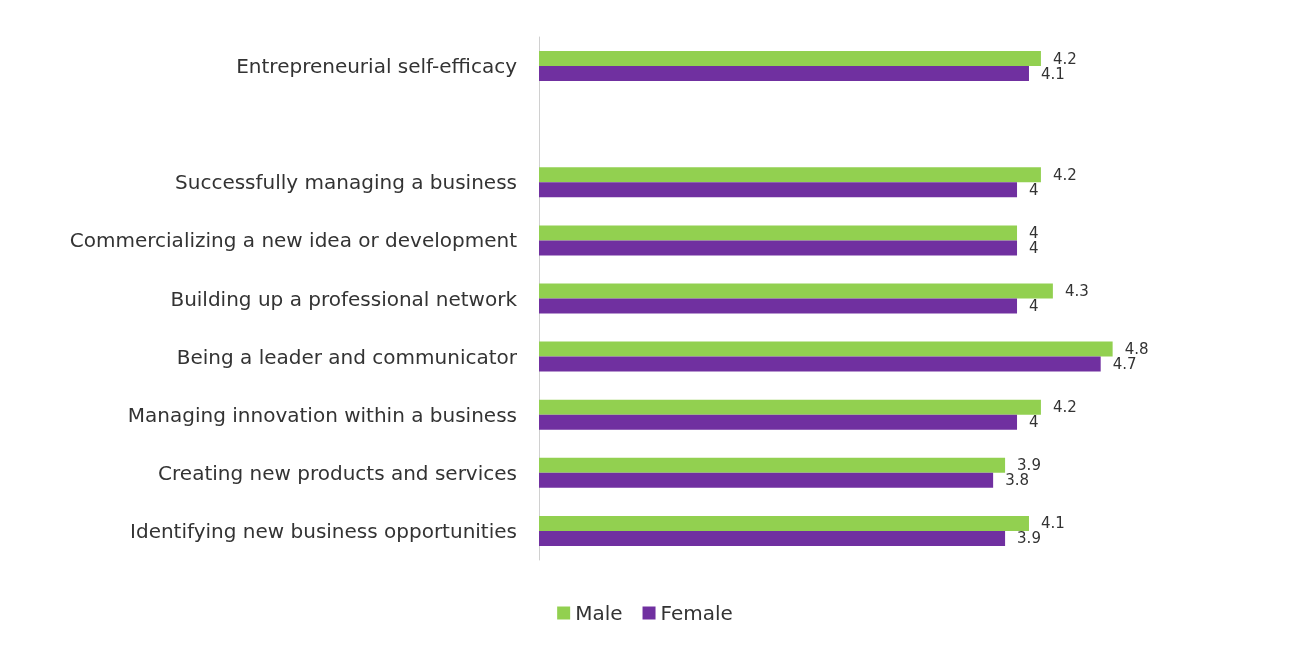 This screenshot has width=1290, height=646. Describe the element at coordinates (322, 414) in the screenshot. I see `y-tick-label: Managing innovation within a business` at that location.